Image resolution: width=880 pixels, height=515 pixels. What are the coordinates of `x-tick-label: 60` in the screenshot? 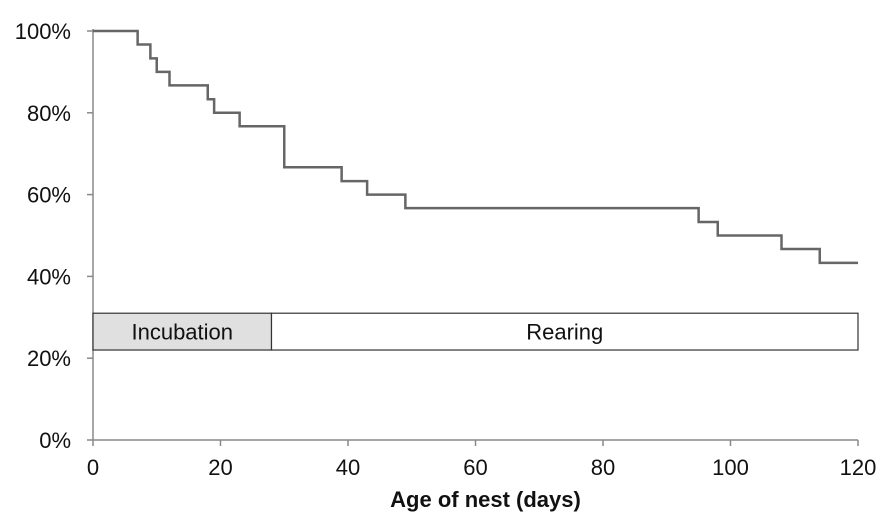 It's located at (475, 467).